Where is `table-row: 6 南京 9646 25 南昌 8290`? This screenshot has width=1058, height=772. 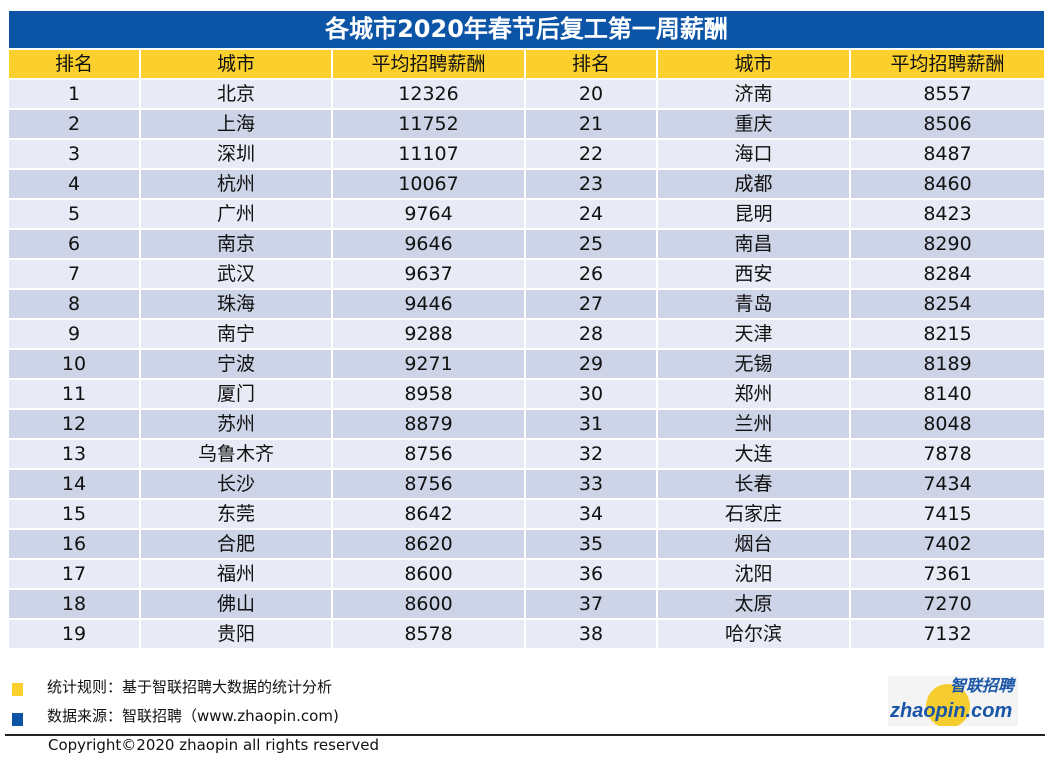 table-row: 6 南京 9646 25 南昌 8290 is located at coordinates (526, 244).